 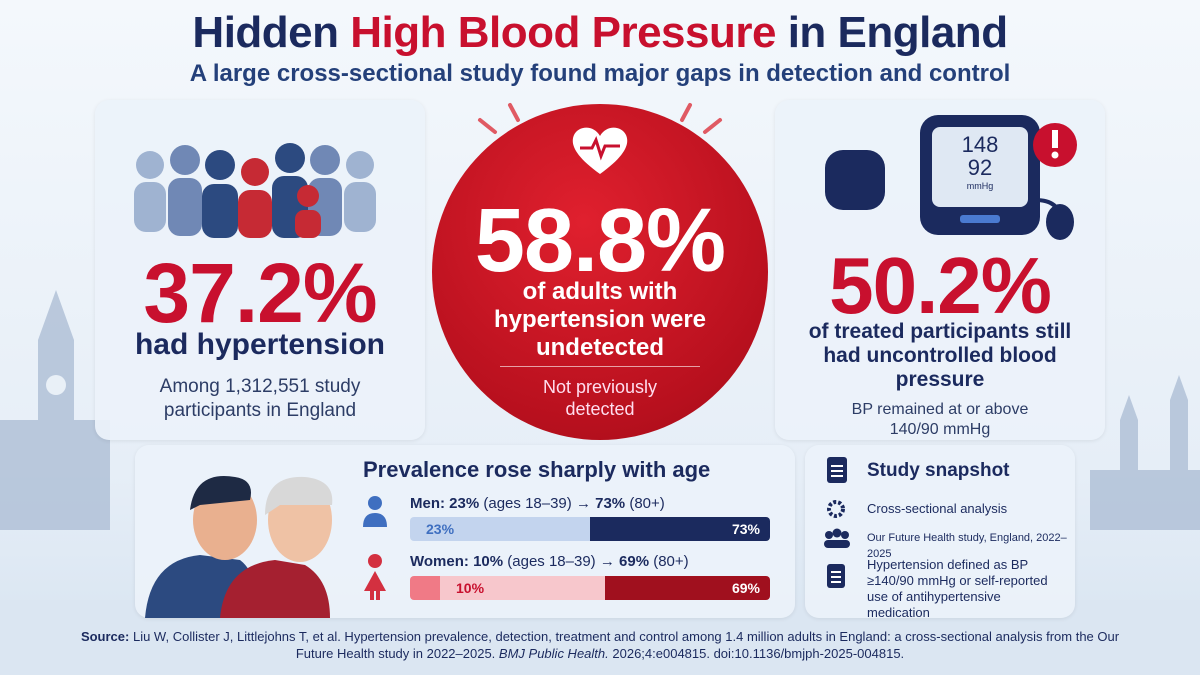 I want to click on men-old-bar: 73%, so click(x=680, y=529).